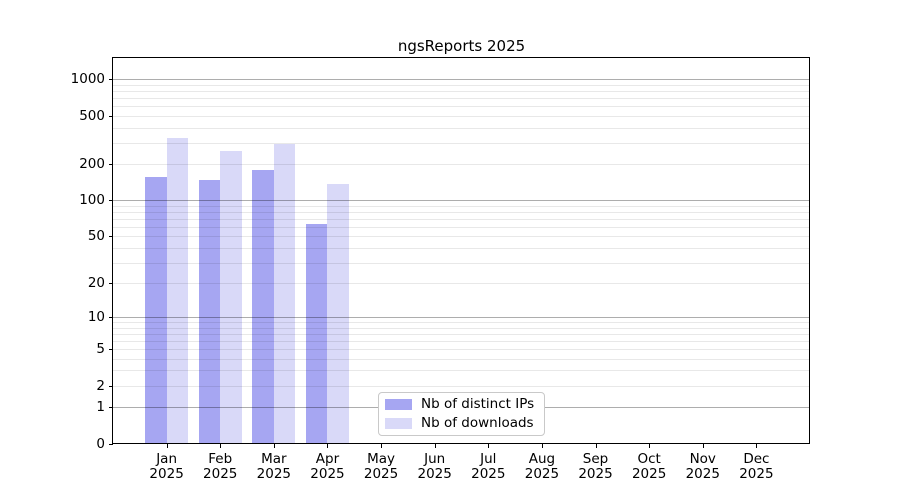  Describe the element at coordinates (398, 423) in the screenshot. I see `legend-swatch-downloads-icon` at that location.